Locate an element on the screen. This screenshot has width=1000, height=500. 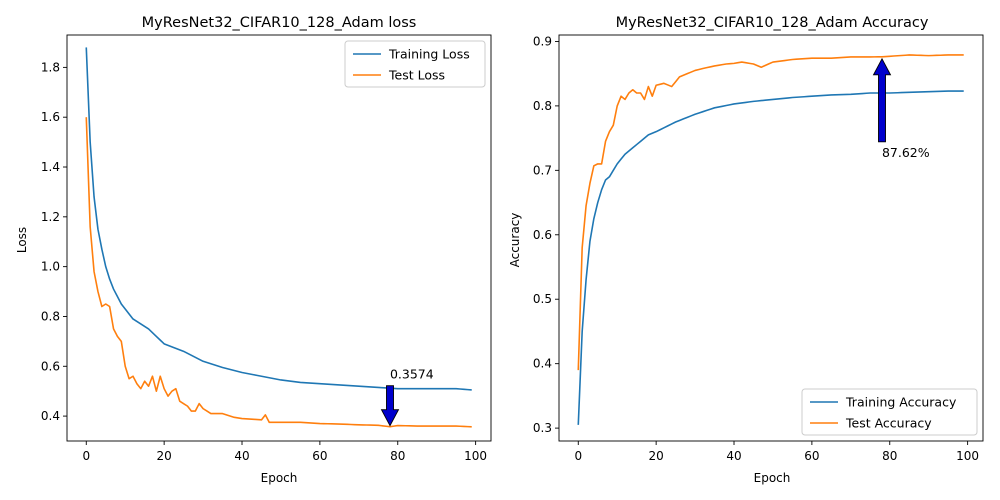
loss-y-tick-label: 0.4 is located at coordinates (50, 416).